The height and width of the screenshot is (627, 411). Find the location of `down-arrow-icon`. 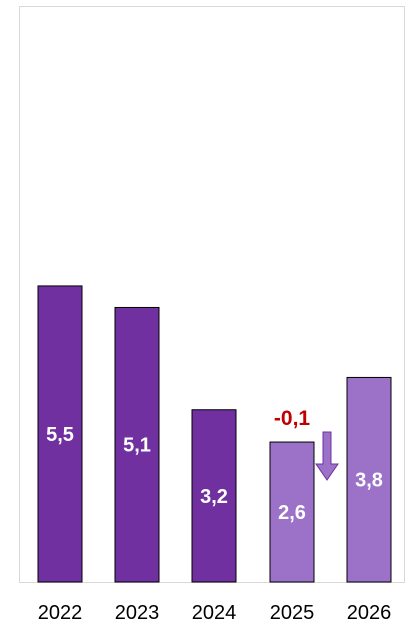

down-arrow-icon is located at coordinates (327, 456).